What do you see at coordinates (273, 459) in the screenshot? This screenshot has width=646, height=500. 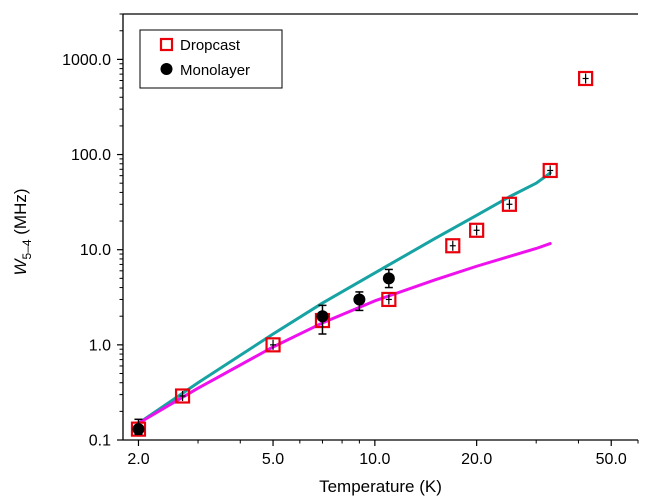 I see `x-tick-label: 5.0` at bounding box center [273, 459].